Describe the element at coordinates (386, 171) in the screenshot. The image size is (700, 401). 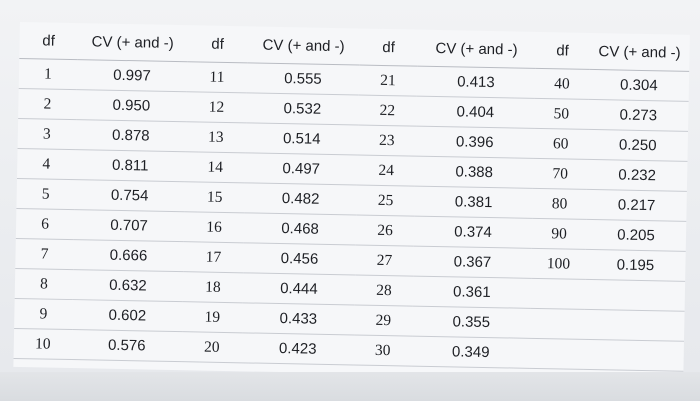
I see `df-cell: 24` at that location.